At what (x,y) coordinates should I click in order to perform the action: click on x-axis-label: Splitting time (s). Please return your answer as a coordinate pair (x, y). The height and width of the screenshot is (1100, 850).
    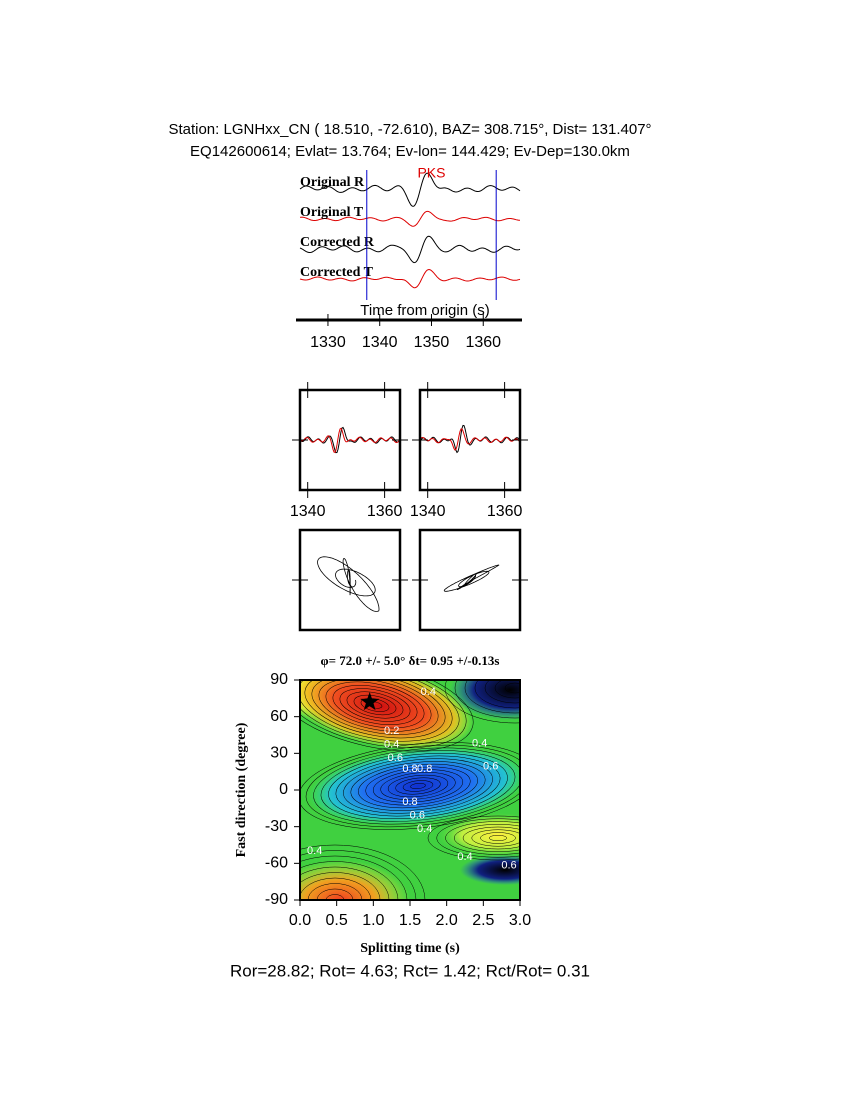
    Looking at the image, I should click on (410, 948).